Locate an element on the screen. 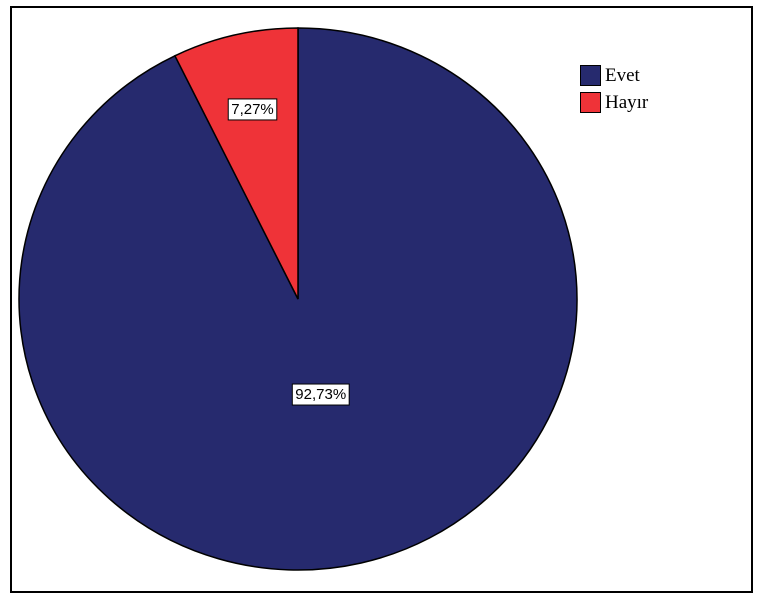 The image size is (759, 597). data-label-evet: 92,73% is located at coordinates (320, 394).